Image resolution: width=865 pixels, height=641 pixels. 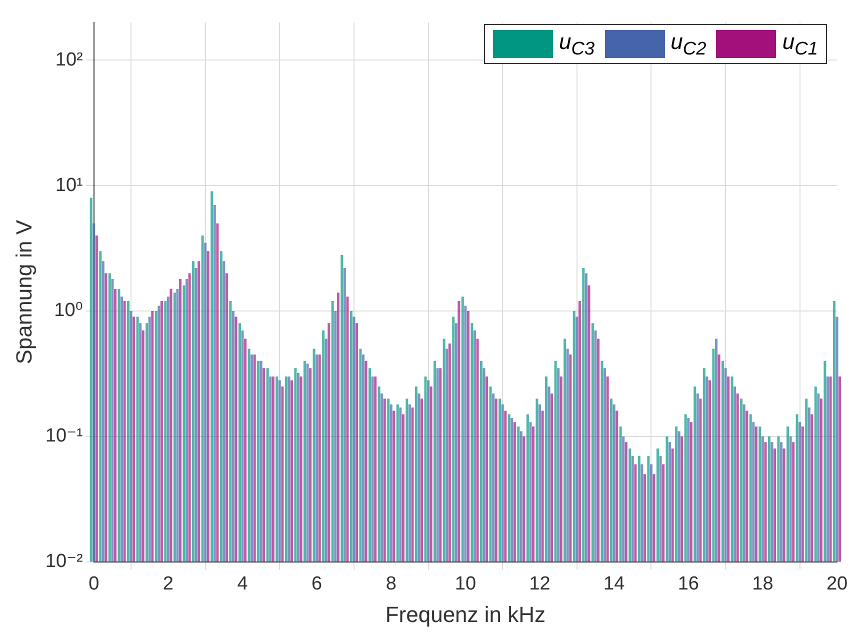 What do you see at coordinates (576, 44) in the screenshot?
I see `legend-label: u$_{C3}$` at bounding box center [576, 44].